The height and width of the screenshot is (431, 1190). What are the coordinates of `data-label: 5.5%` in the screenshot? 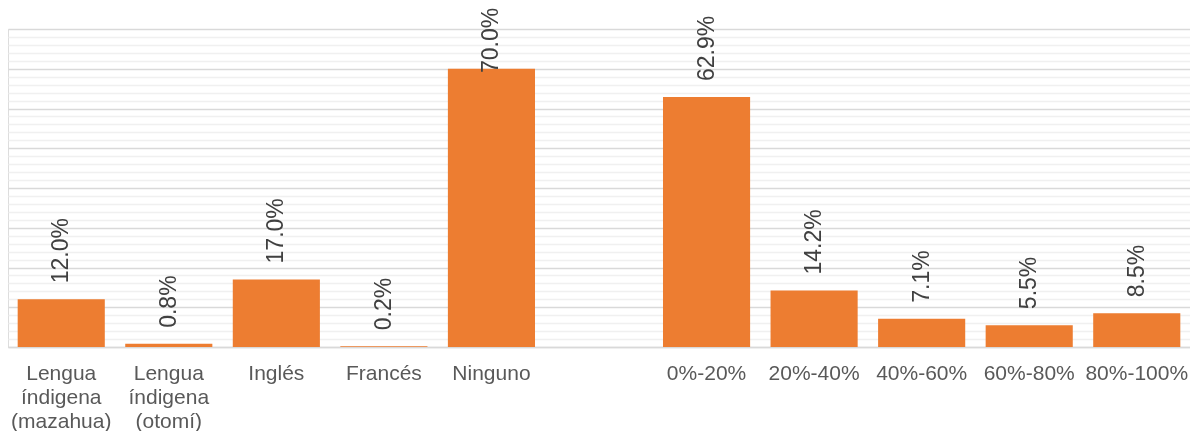 It's located at (1028, 283).